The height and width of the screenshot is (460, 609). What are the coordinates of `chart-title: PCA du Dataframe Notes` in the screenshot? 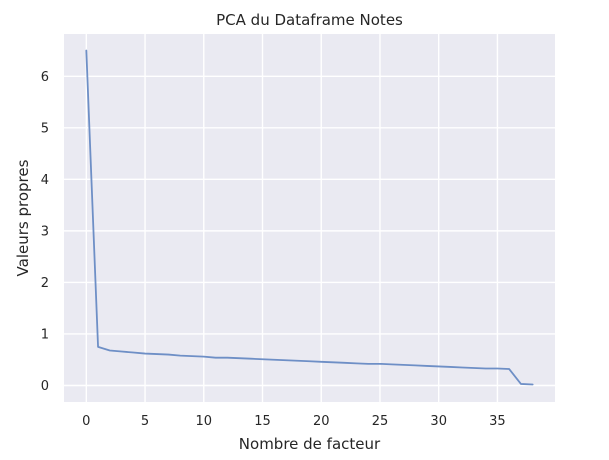 It's located at (309, 20).